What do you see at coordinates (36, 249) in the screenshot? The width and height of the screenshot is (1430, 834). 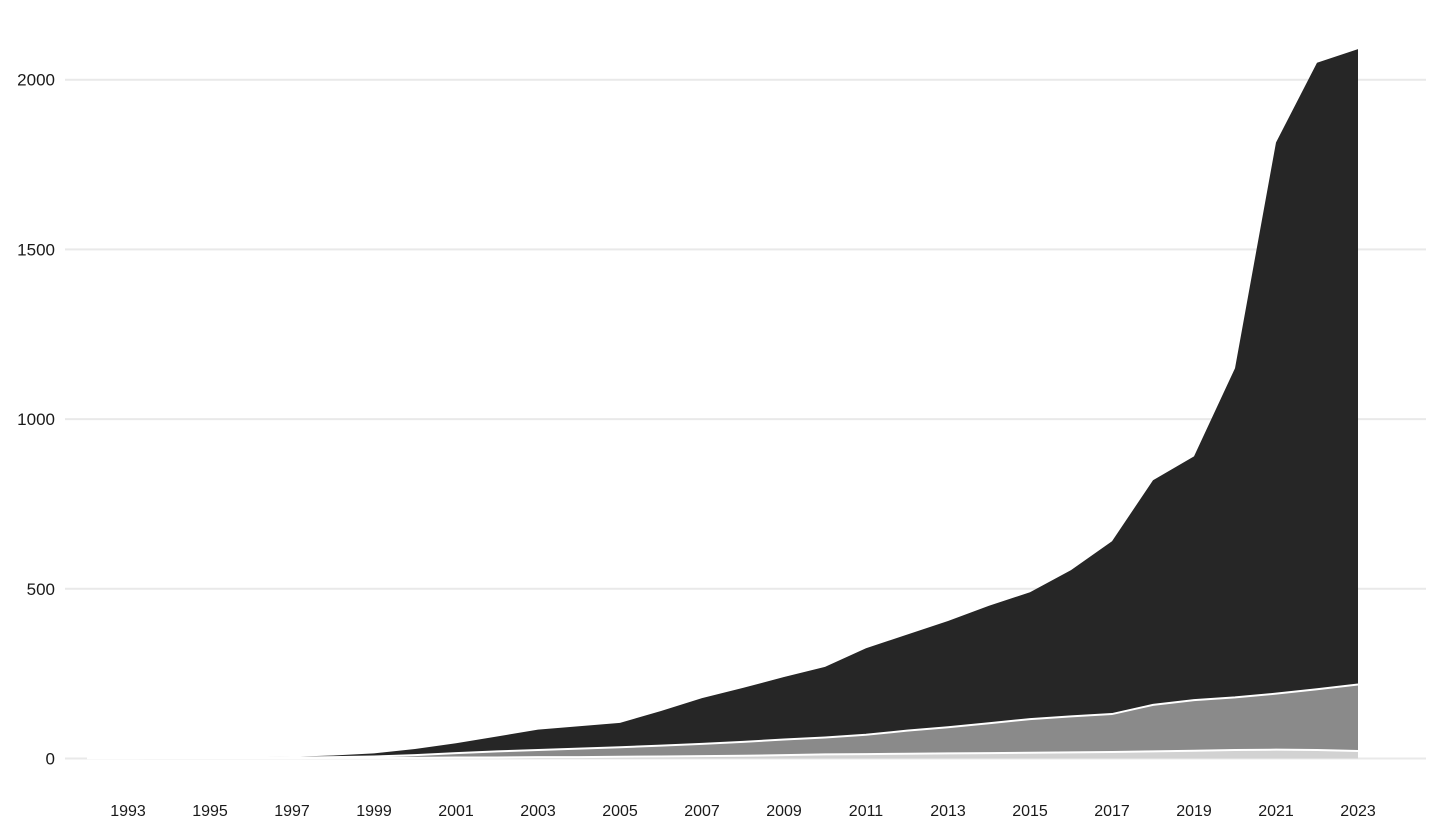 I see `y-axis-tick-label: 1500` at bounding box center [36, 249].